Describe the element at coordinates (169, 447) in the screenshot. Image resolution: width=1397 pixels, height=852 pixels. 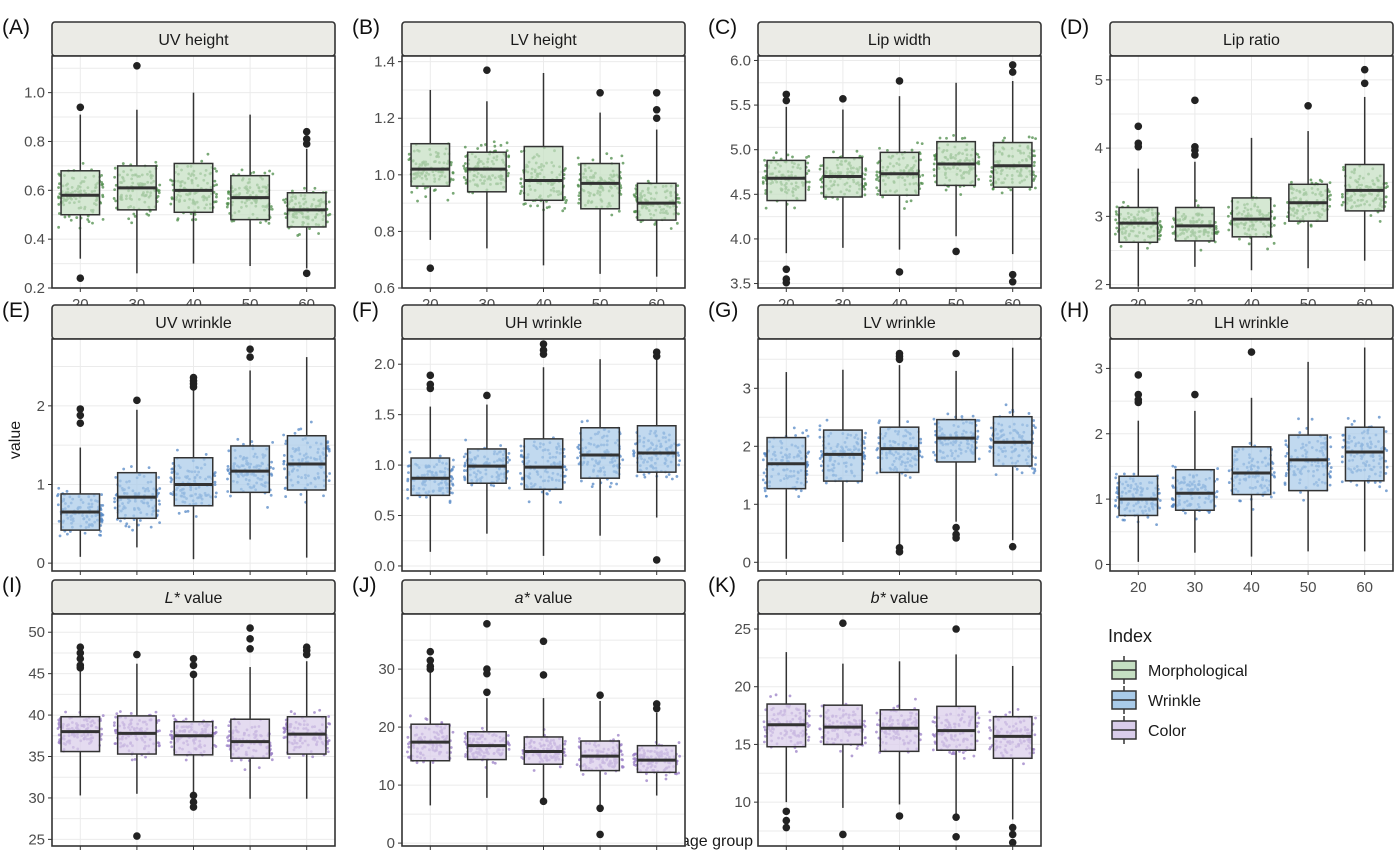
I see `panel-5: (E)UV wrinkle0122030405060` at that location.